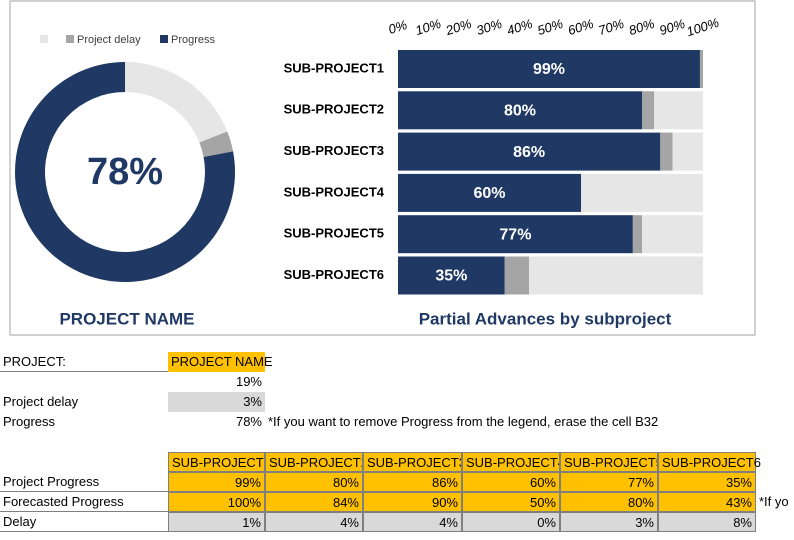 The height and width of the screenshot is (540, 794). I want to click on legend-label: Progress, so click(193, 40).